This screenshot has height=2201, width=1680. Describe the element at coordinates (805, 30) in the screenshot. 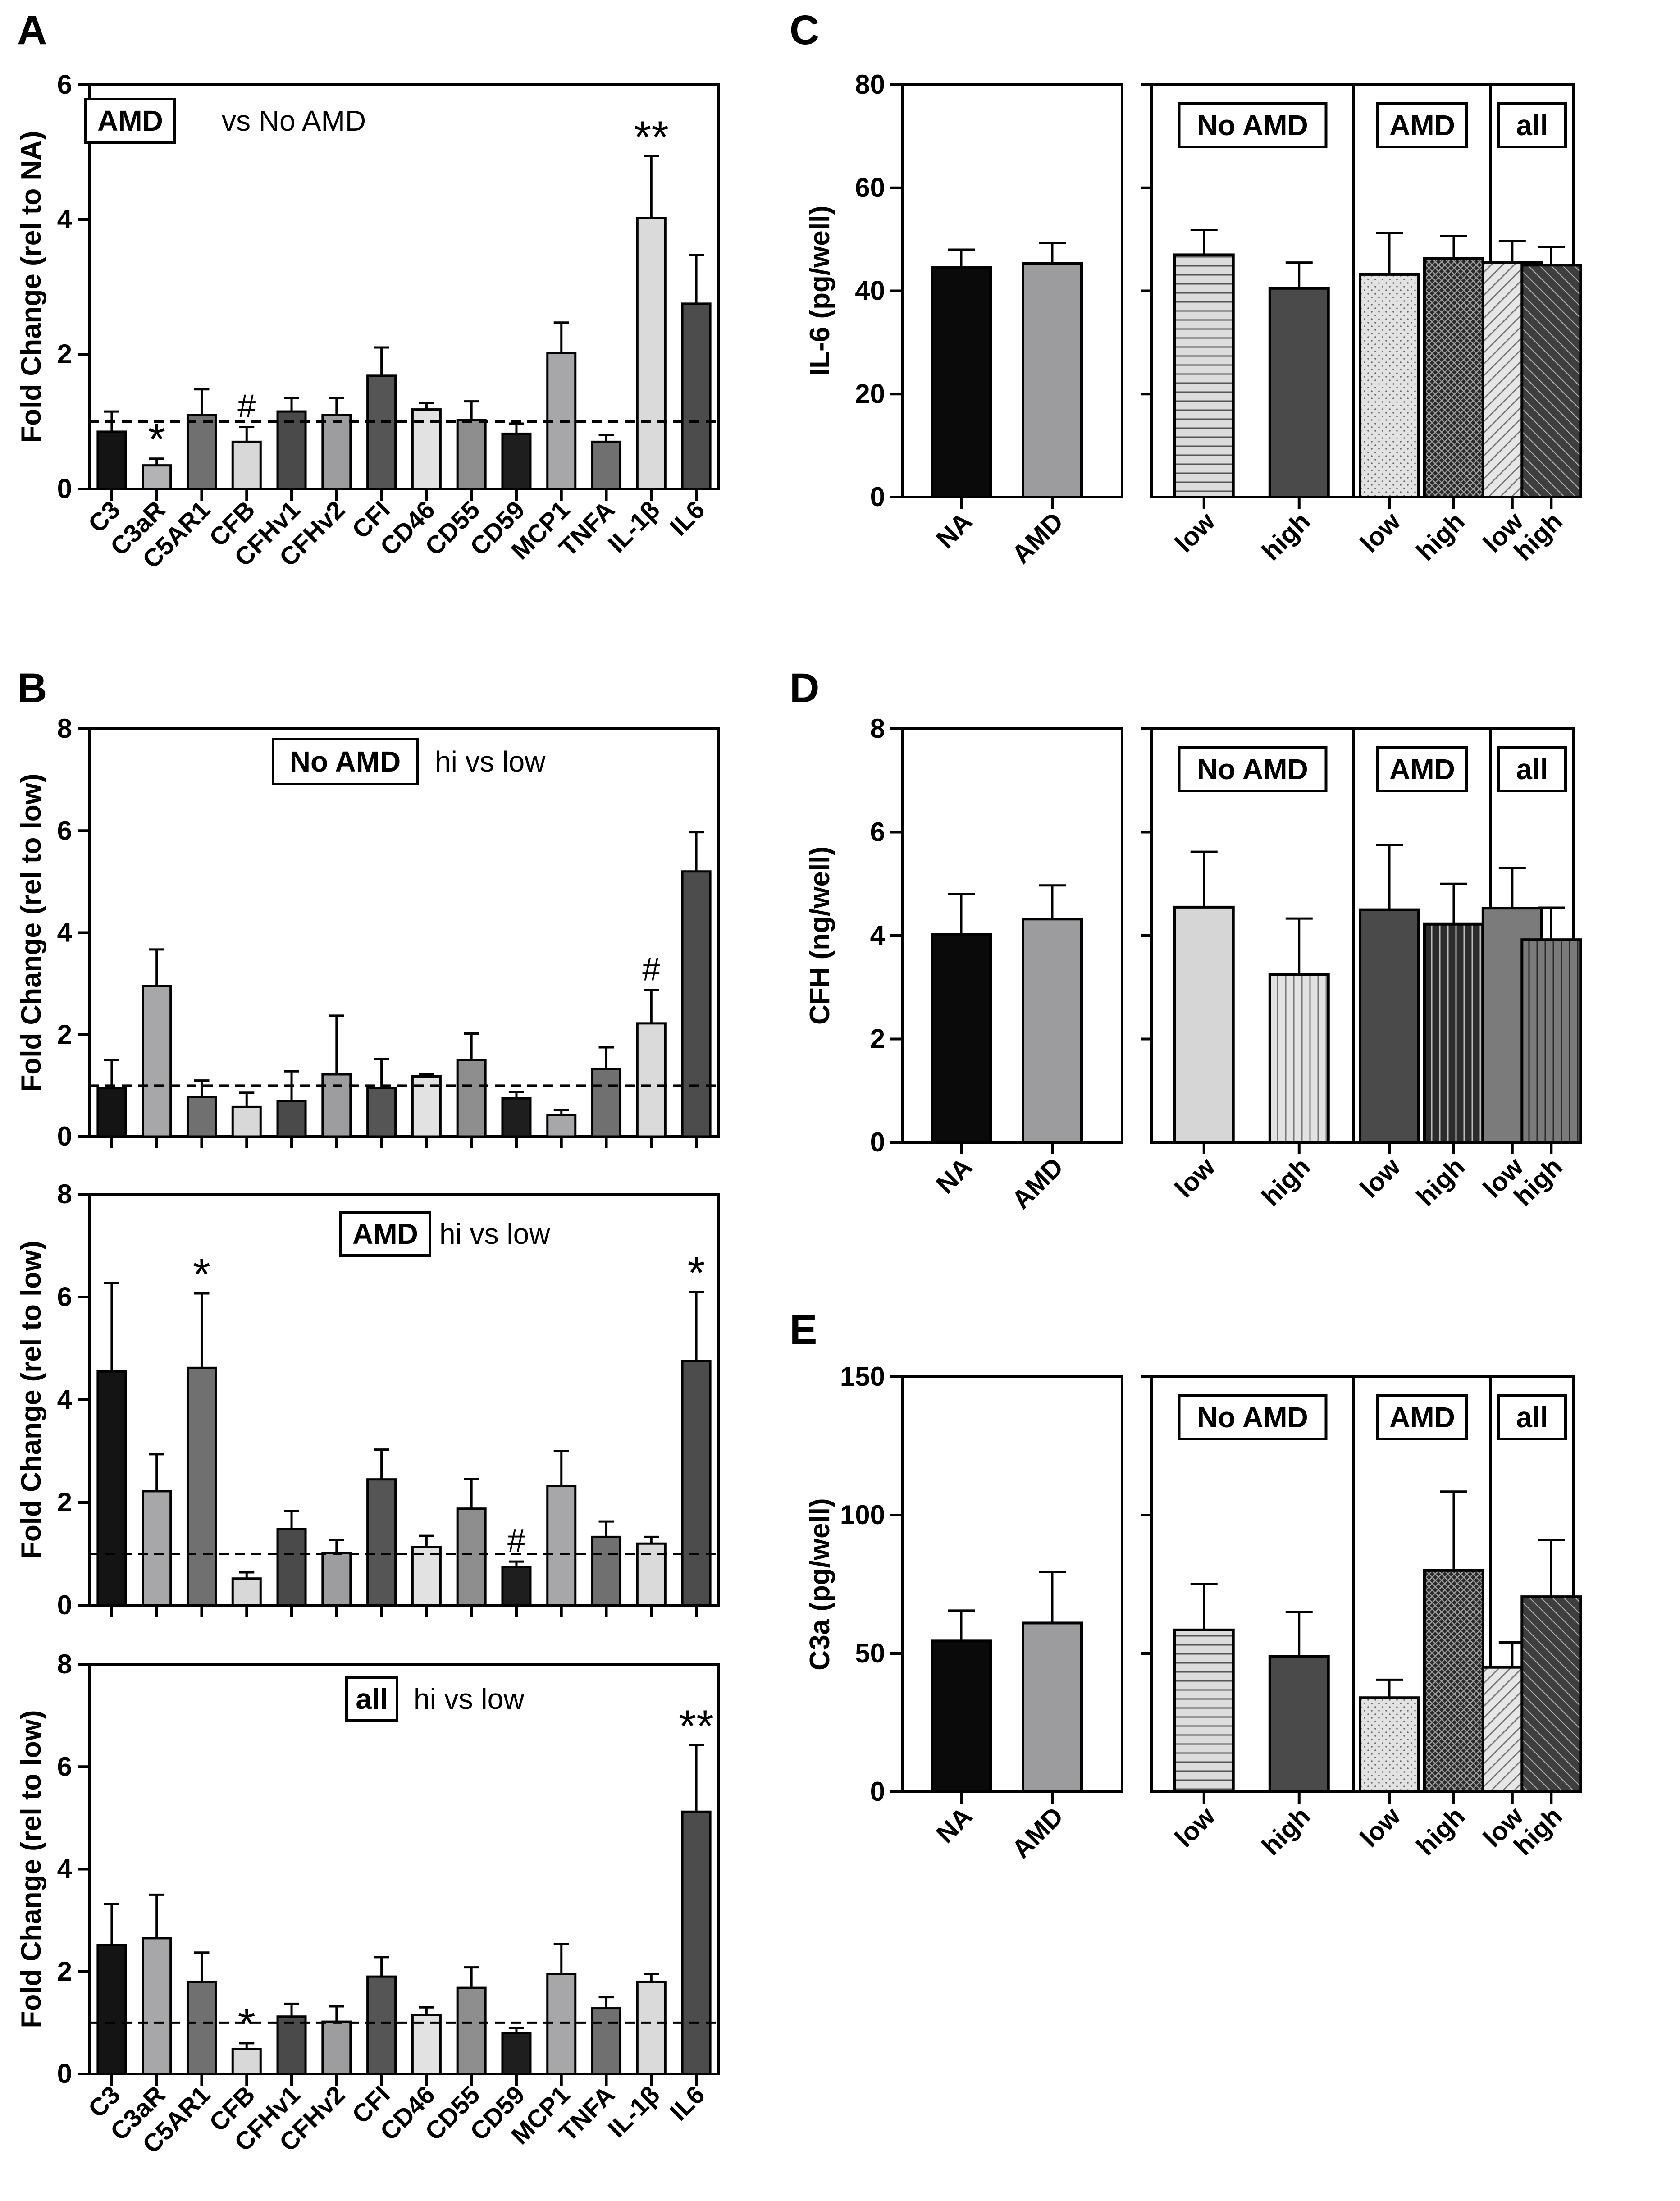

I see `panel-letter-c: C` at that location.